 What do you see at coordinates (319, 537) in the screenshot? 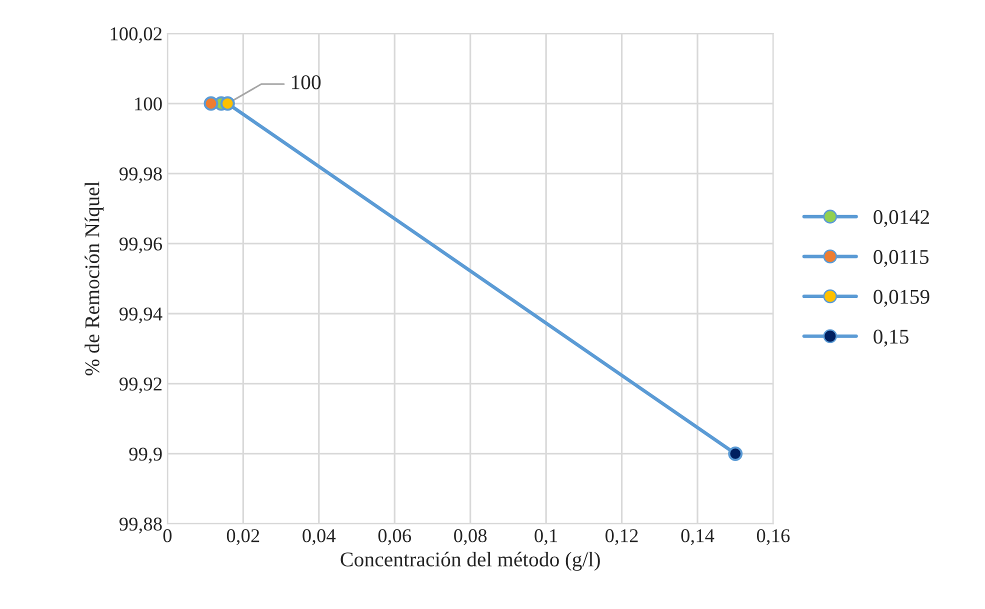
I see `x-tick-label: 0,04` at bounding box center [319, 537].